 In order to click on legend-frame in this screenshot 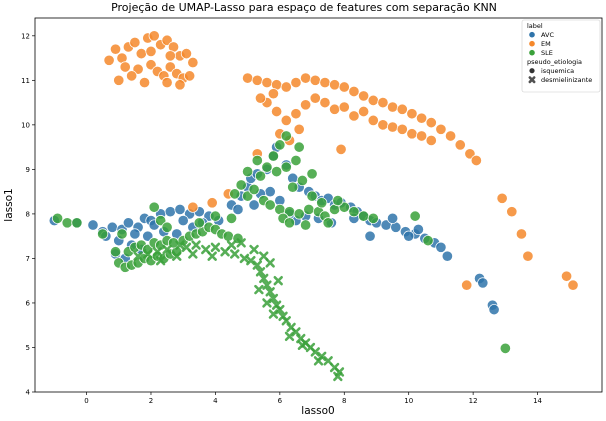, I will do `click(561, 56)`.